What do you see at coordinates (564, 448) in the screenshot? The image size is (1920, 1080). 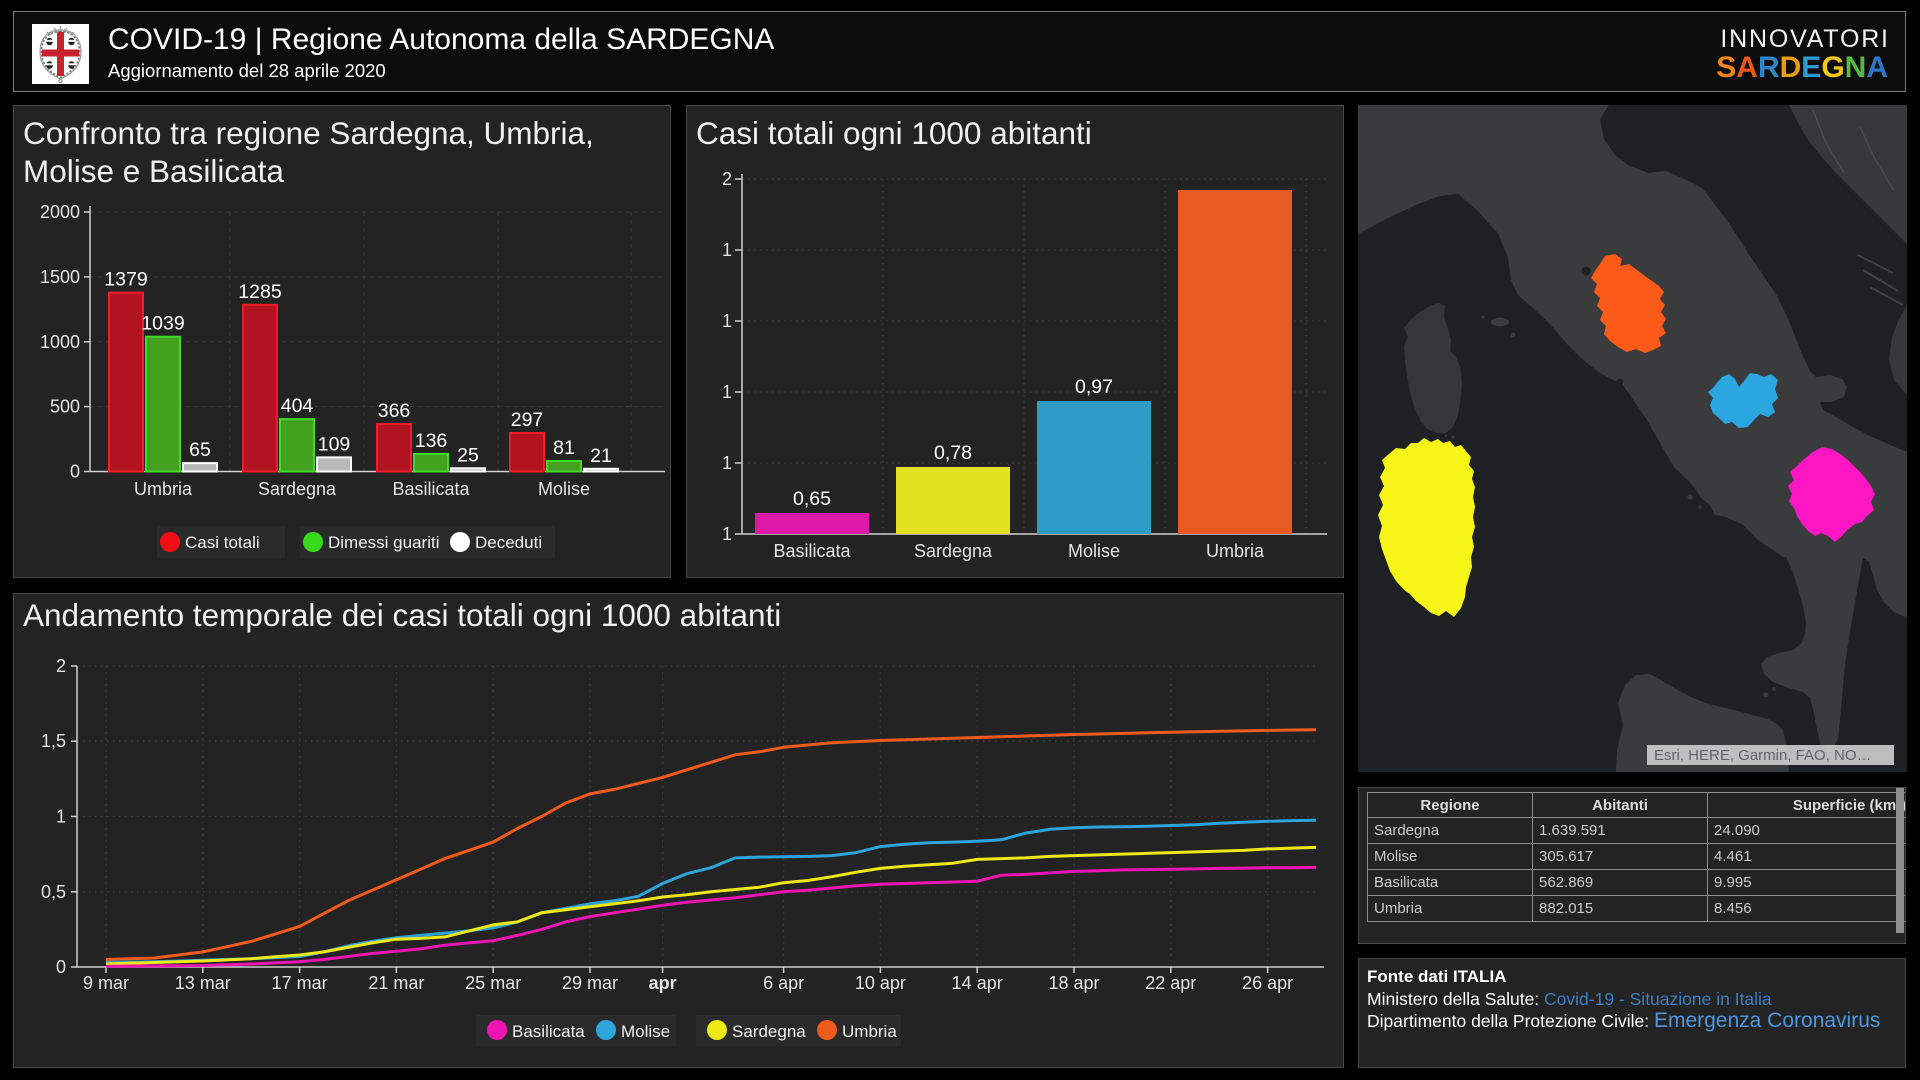 I see `svg-text: 81` at bounding box center [564, 448].